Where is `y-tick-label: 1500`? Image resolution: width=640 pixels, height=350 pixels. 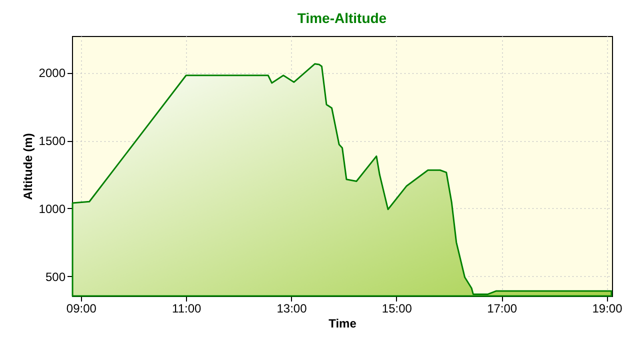 y-tick-label: 1500 is located at coordinates (52, 141).